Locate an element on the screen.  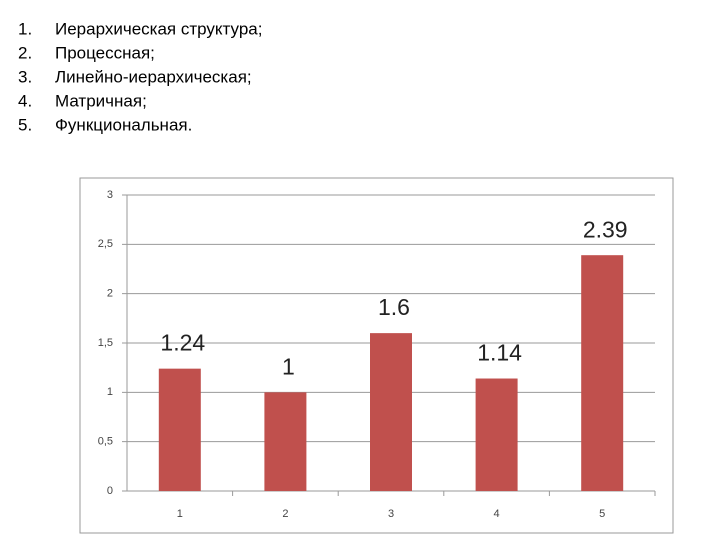
x-tick-label: 2 is located at coordinates (285, 514).